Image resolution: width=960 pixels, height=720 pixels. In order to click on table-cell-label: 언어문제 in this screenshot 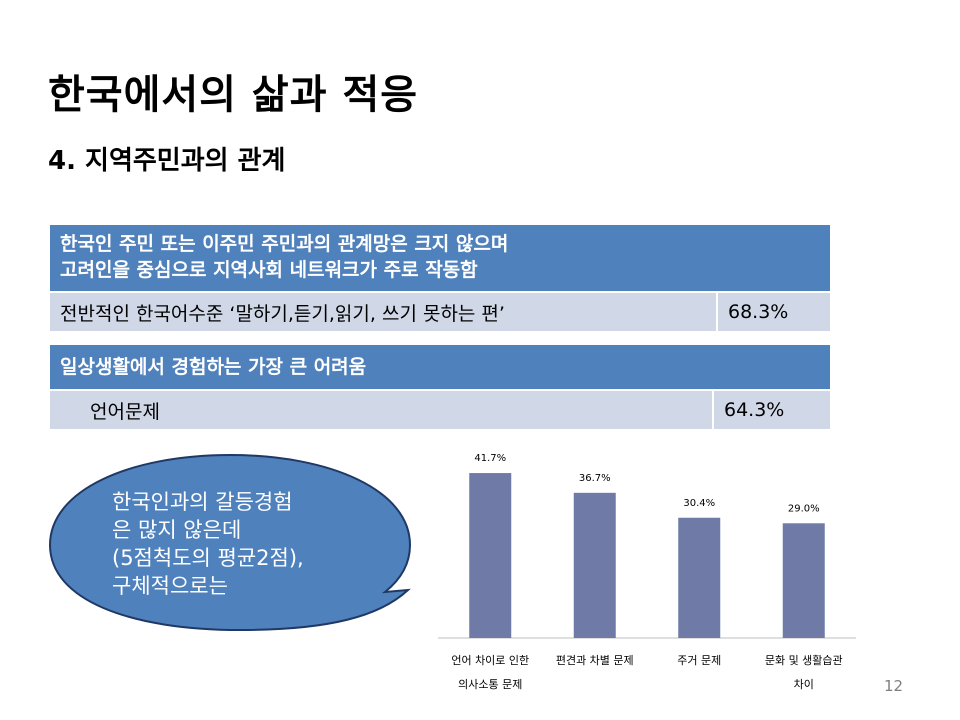, I will do `click(382, 410)`.